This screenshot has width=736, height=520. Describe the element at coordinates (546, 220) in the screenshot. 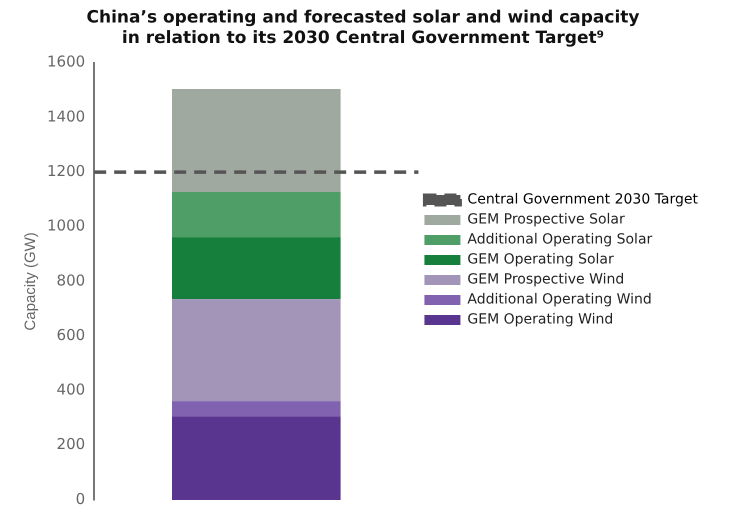

I see `legend-label: GEM Prospective Solar` at that location.